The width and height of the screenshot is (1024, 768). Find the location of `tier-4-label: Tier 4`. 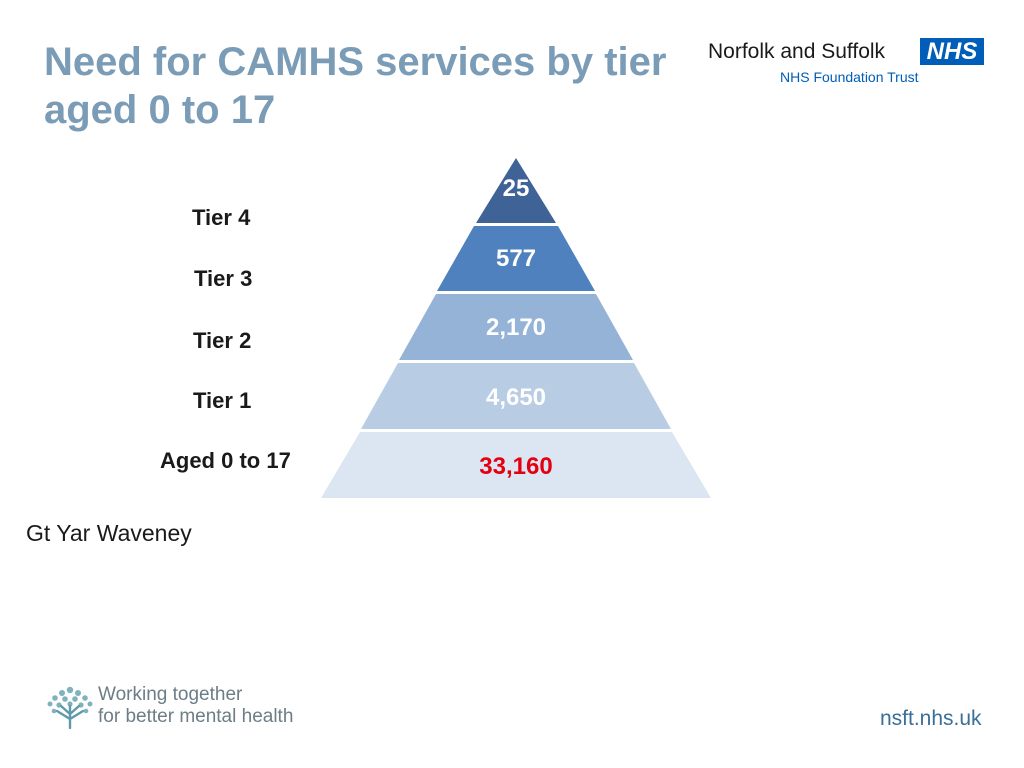

tier-4-label: Tier 4 is located at coordinates (221, 217).